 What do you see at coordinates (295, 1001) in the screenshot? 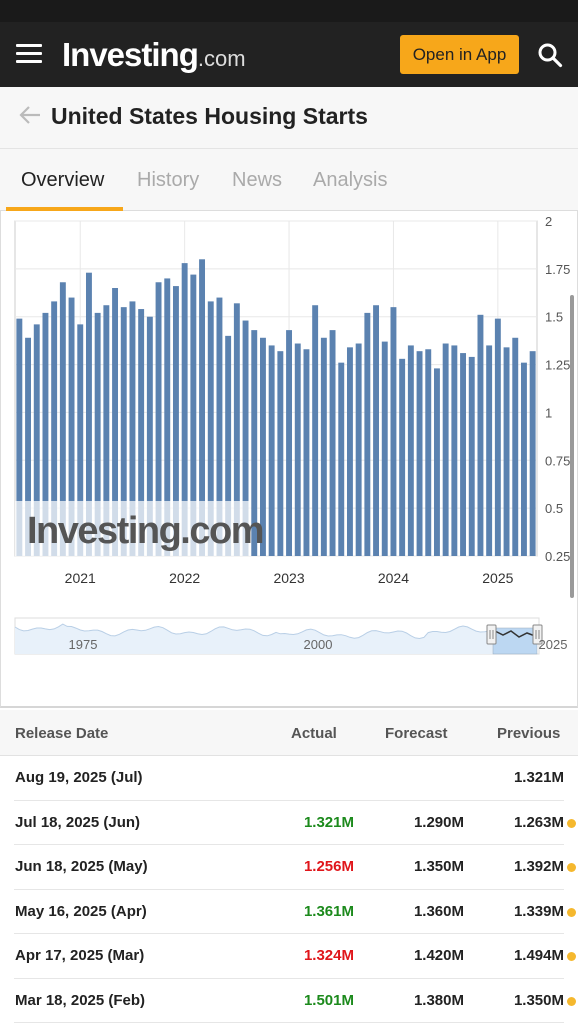
I see `table-row: Mar 18, 2025 (Feb) 1.501M 1.380M 1.350M` at bounding box center [295, 1001].